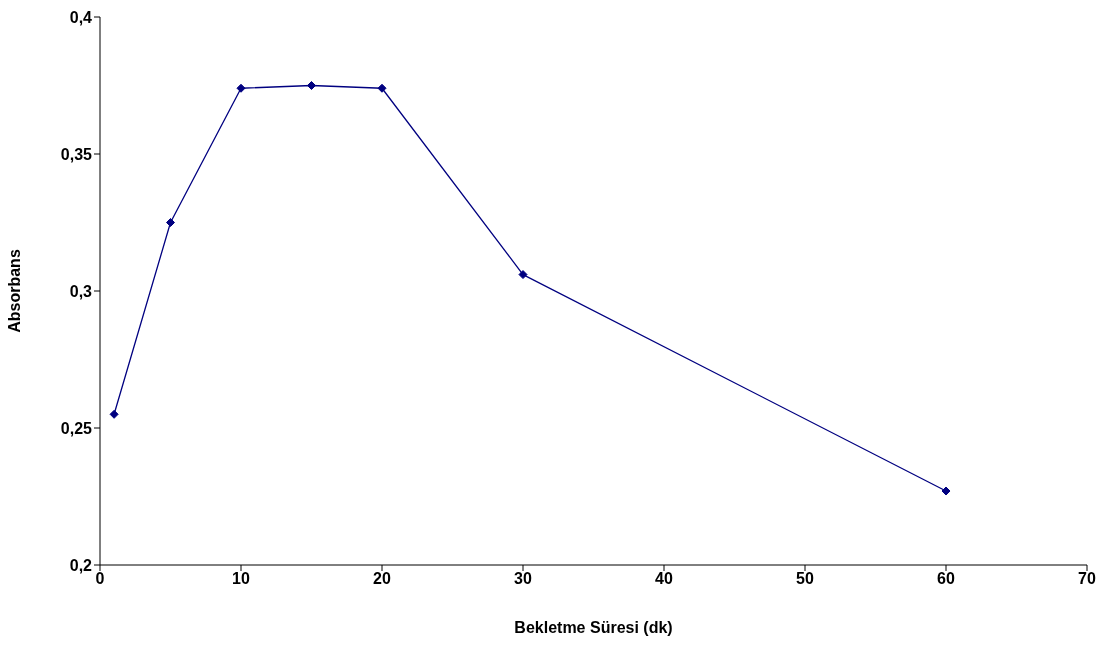 This screenshot has width=1111, height=661. Describe the element at coordinates (1087, 579) in the screenshot. I see `x-tick-label: 70` at that location.